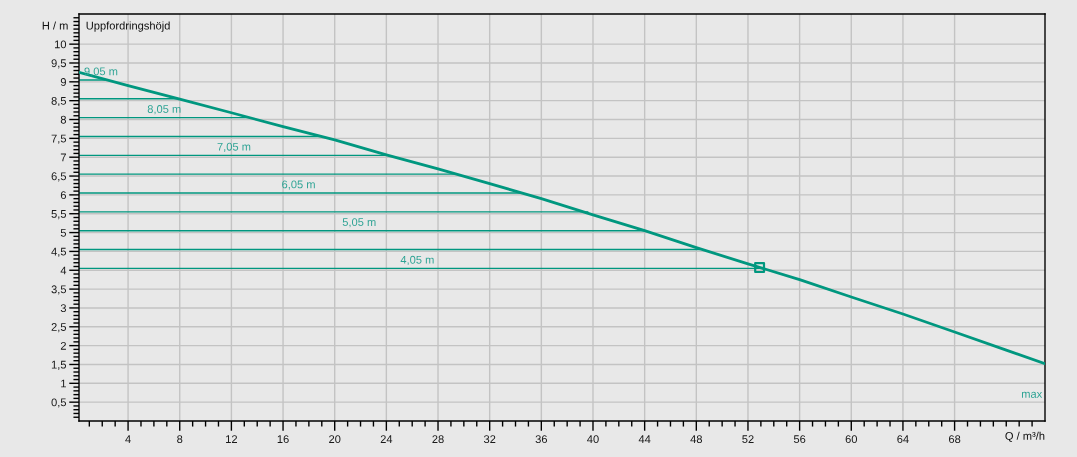  Describe the element at coordinates (59, 290) in the screenshot. I see `y-tick-label: 3,5` at that location.